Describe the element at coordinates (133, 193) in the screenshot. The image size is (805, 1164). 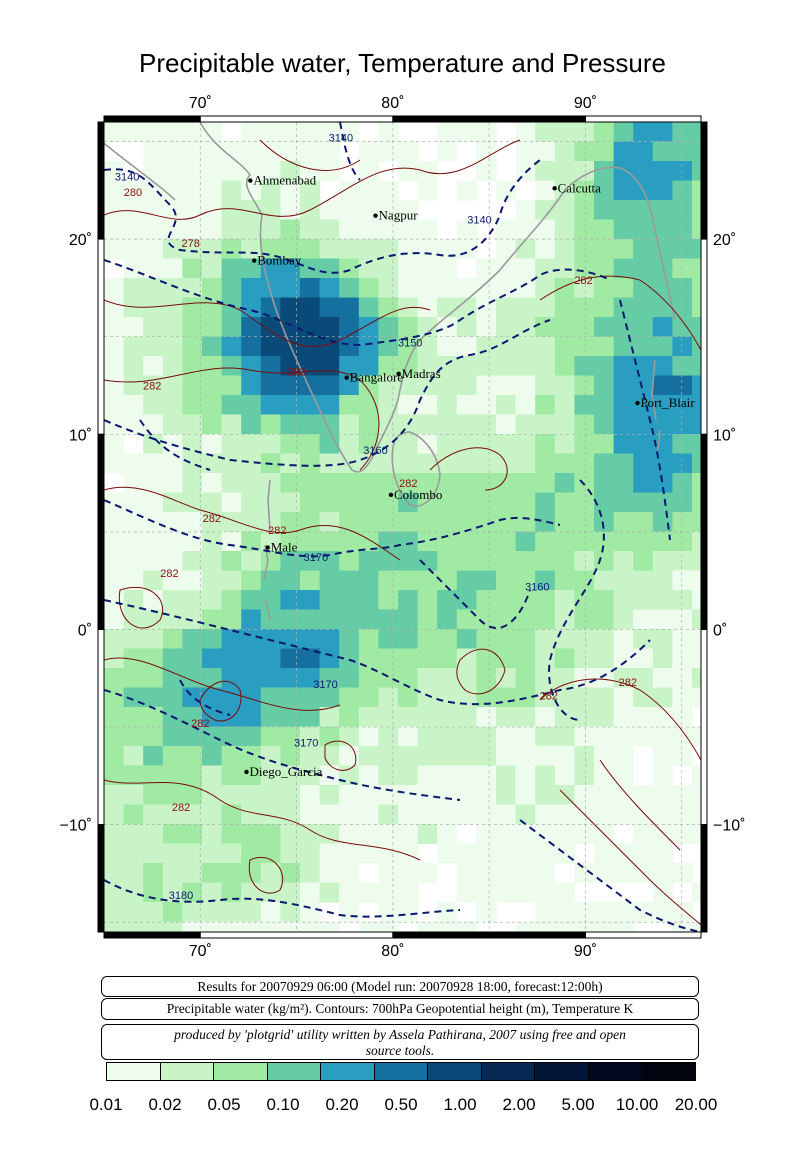
I see `temperature-contour-label: 280` at that location.